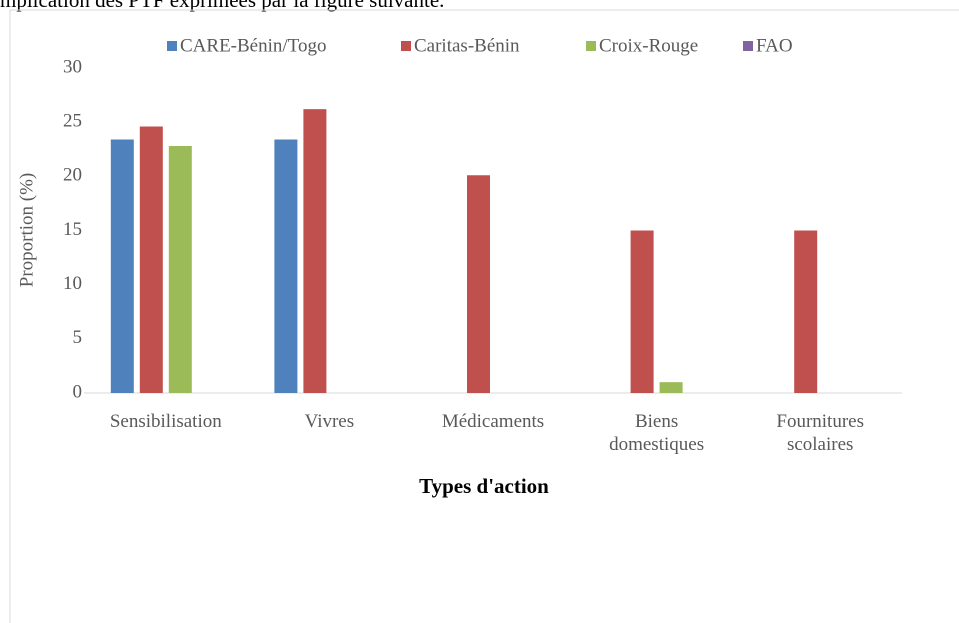  Describe the element at coordinates (820, 433) in the screenshot. I see `x-tick-label: Fournitures scolaires` at that location.